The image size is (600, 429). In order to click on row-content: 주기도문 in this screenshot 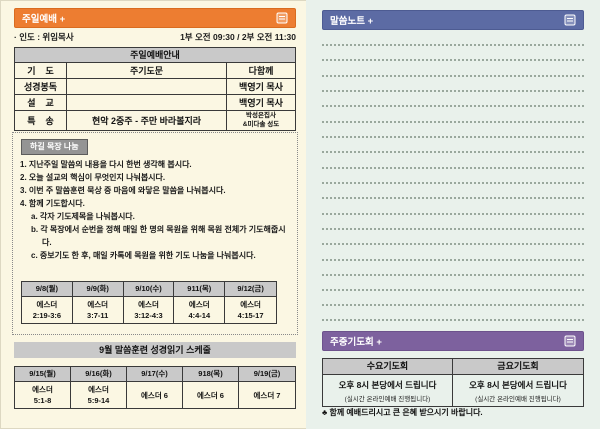, I will do `click(147, 70)`.